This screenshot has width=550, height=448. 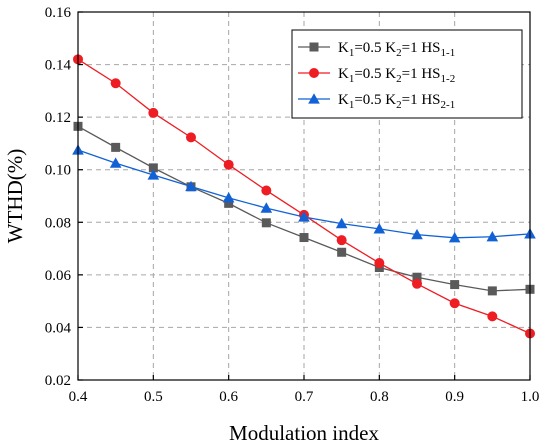 I want to click on legend-label: K1=0.5 K2=1 HS2-1, so click(x=396, y=101).